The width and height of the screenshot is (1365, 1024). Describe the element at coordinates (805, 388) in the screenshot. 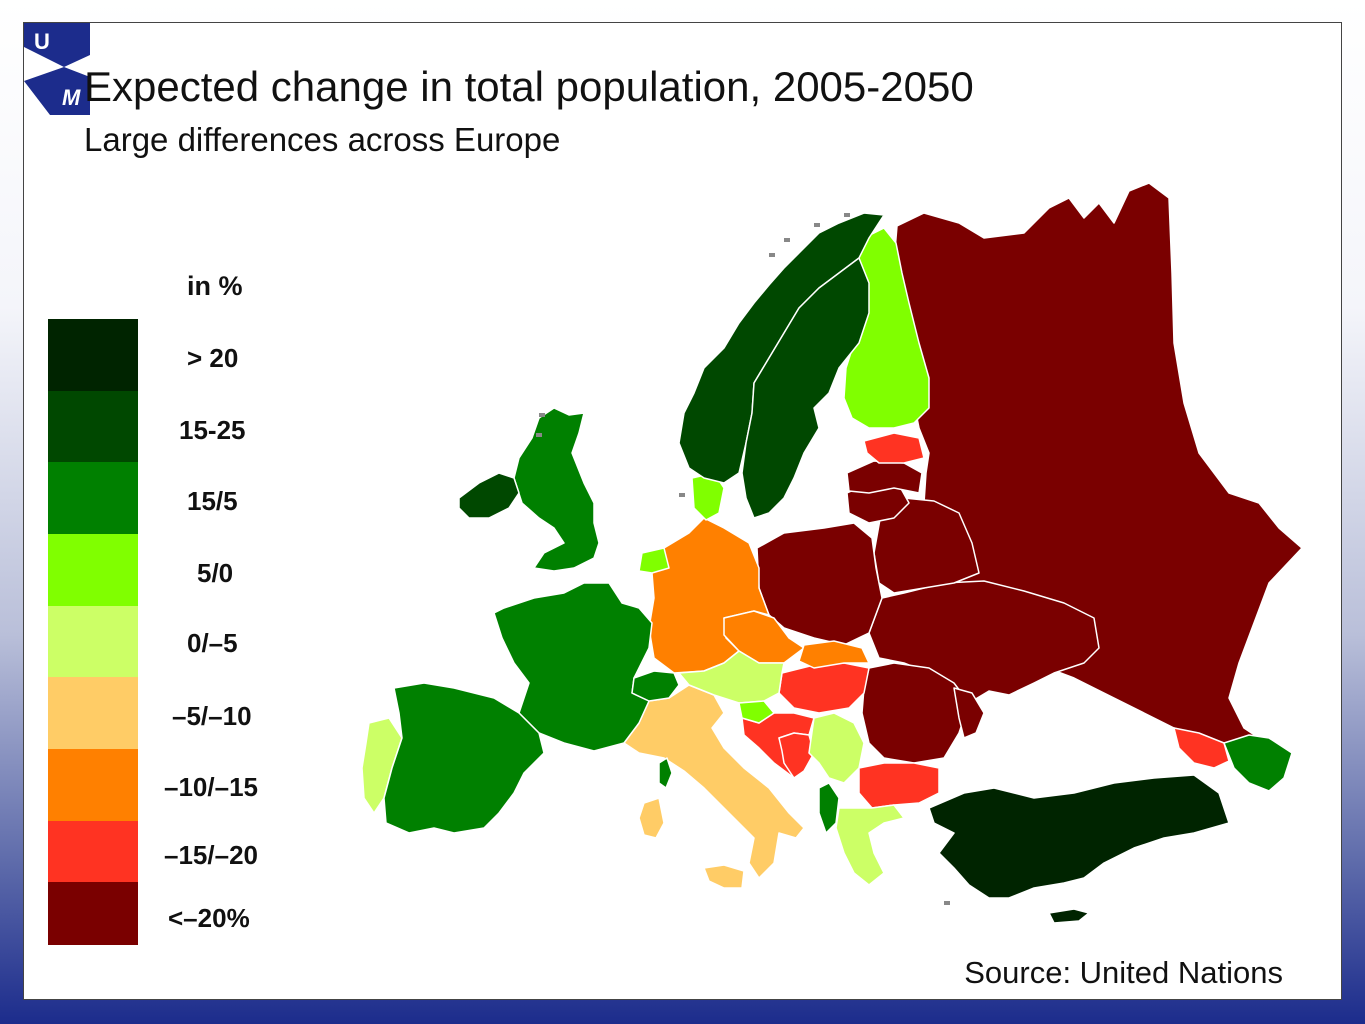

I see `map-region-sweden` at that location.